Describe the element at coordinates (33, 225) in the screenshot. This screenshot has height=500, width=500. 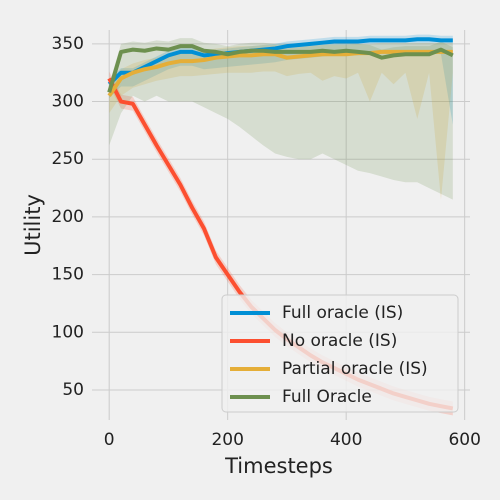
I see `y-axis-label: Utility` at that location.